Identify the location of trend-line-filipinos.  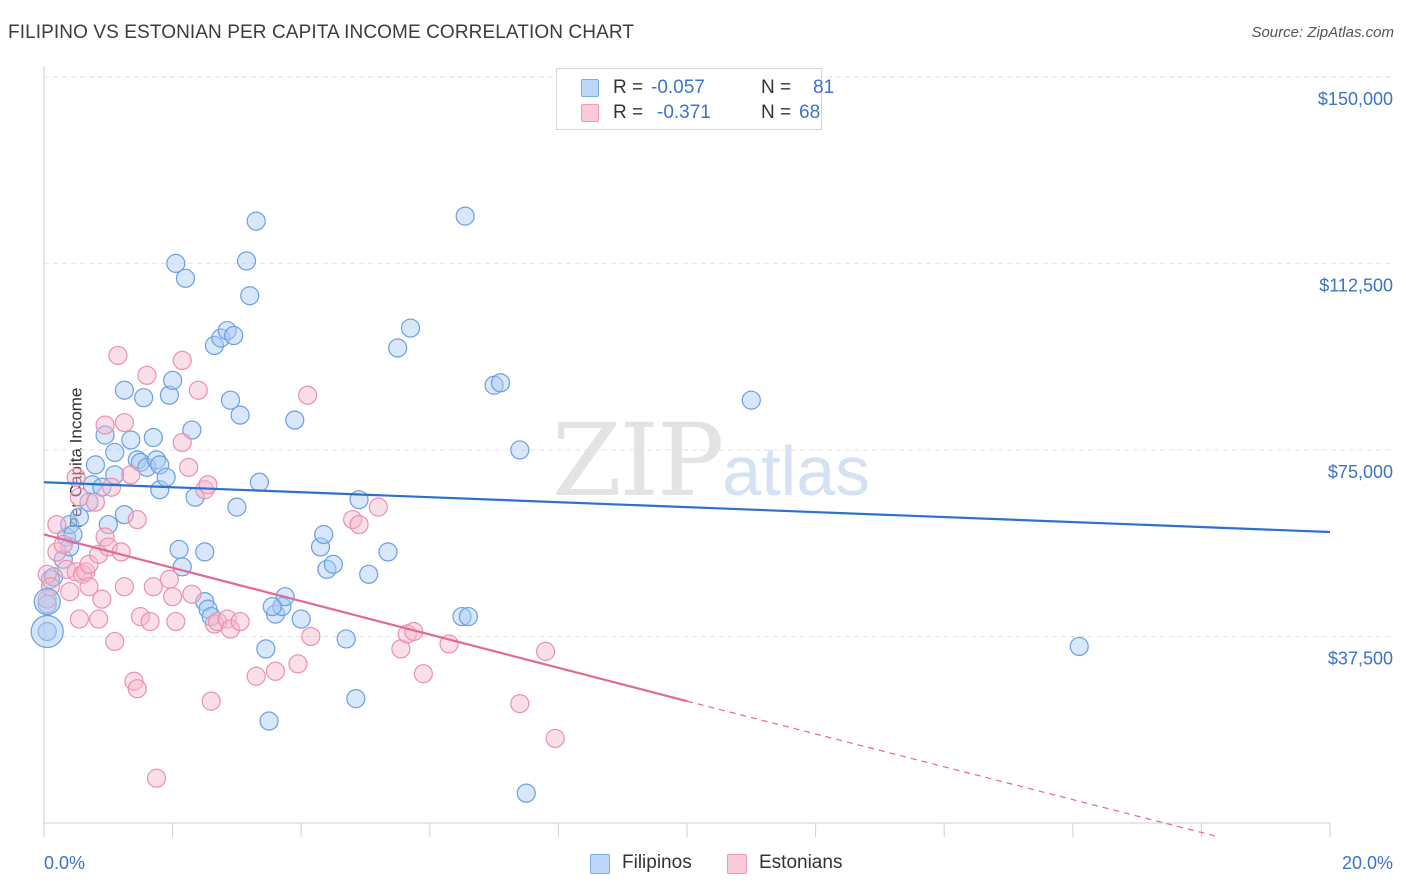
(687, 507).